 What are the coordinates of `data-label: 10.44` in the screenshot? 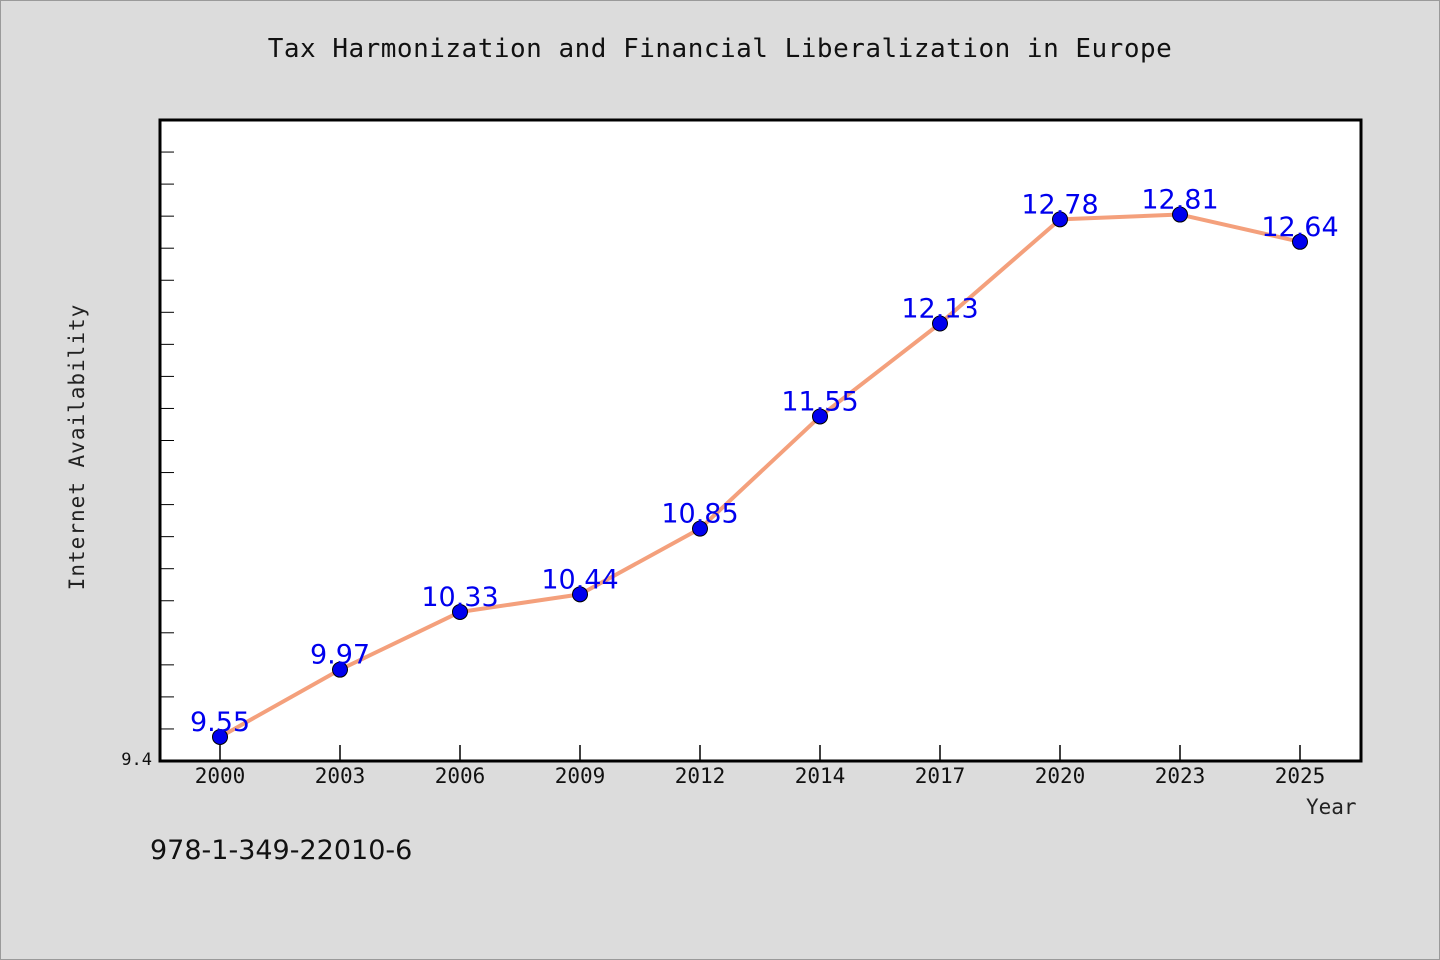 It's located at (579, 579).